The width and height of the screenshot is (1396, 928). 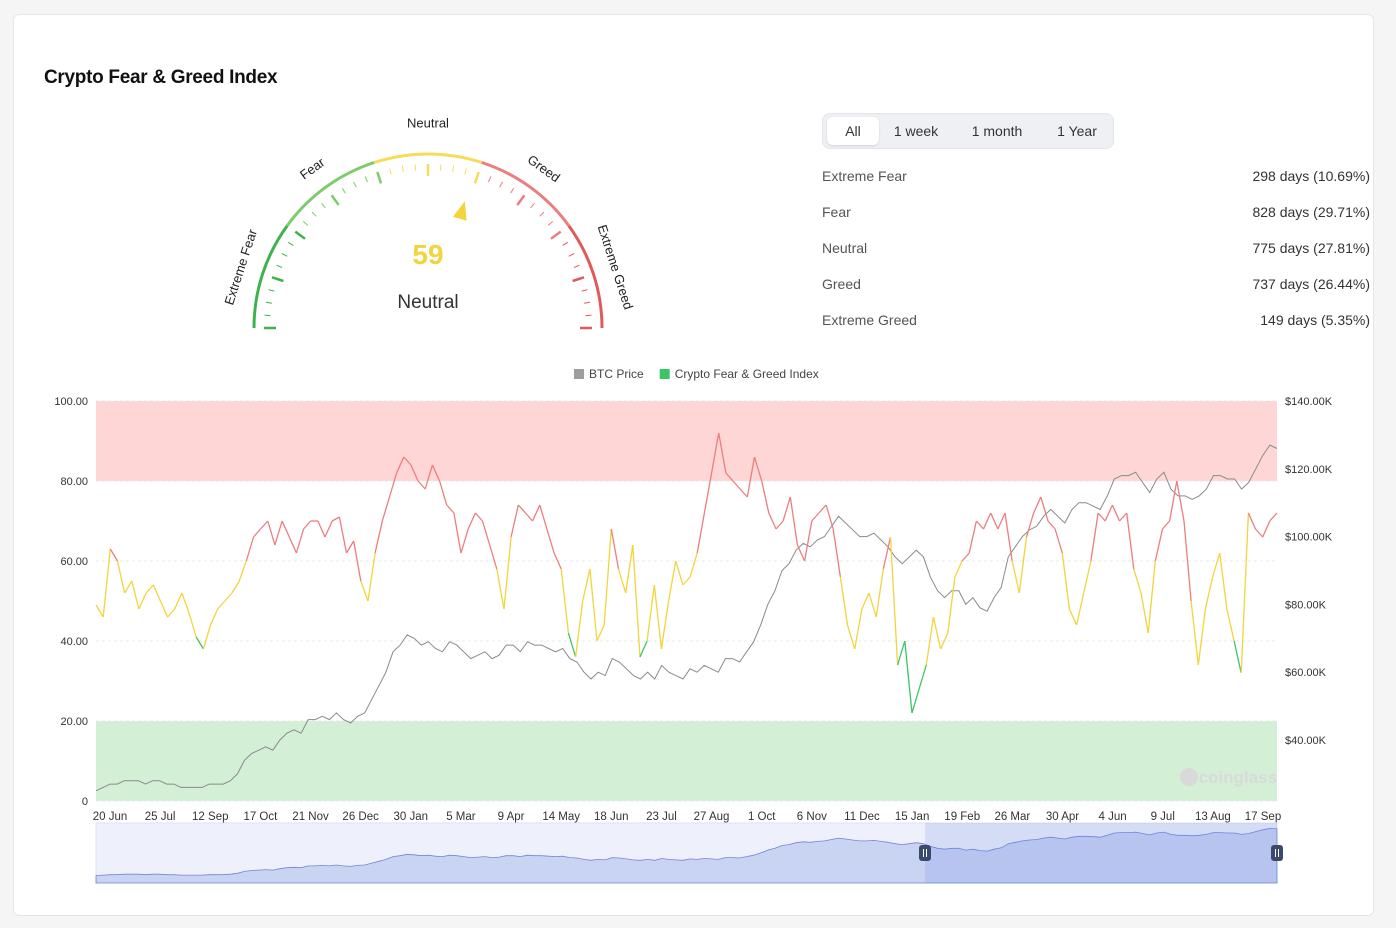 What do you see at coordinates (1101, 853) in the screenshot?
I see `zoom-selection` at bounding box center [1101, 853].